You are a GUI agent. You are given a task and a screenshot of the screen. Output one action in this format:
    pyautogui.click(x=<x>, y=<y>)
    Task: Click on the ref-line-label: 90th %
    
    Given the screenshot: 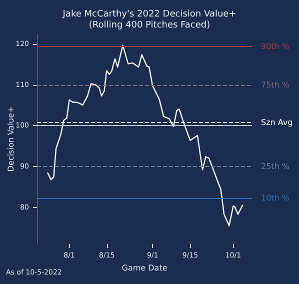 What is the action you would take?
    pyautogui.click(x=275, y=47)
    